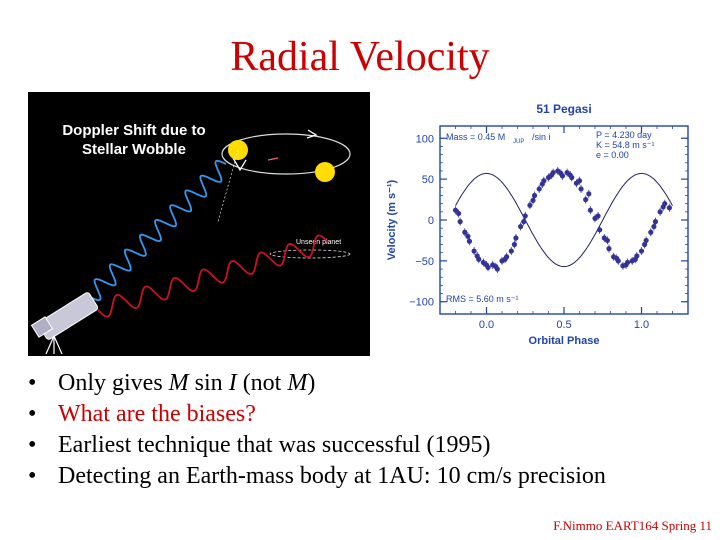 The image size is (720, 540). What do you see at coordinates (421, 303) in the screenshot?
I see `y-tick-label: −100` at bounding box center [421, 303].